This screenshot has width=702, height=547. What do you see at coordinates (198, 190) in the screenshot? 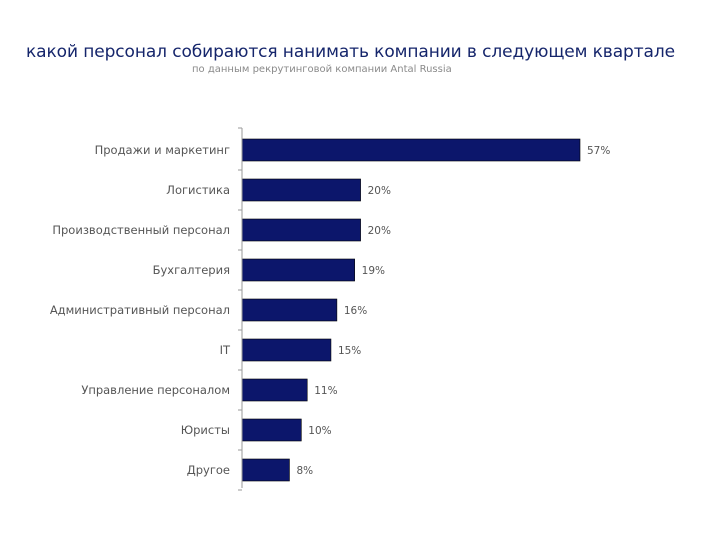
I see `category-label: Логистика` at bounding box center [198, 190].